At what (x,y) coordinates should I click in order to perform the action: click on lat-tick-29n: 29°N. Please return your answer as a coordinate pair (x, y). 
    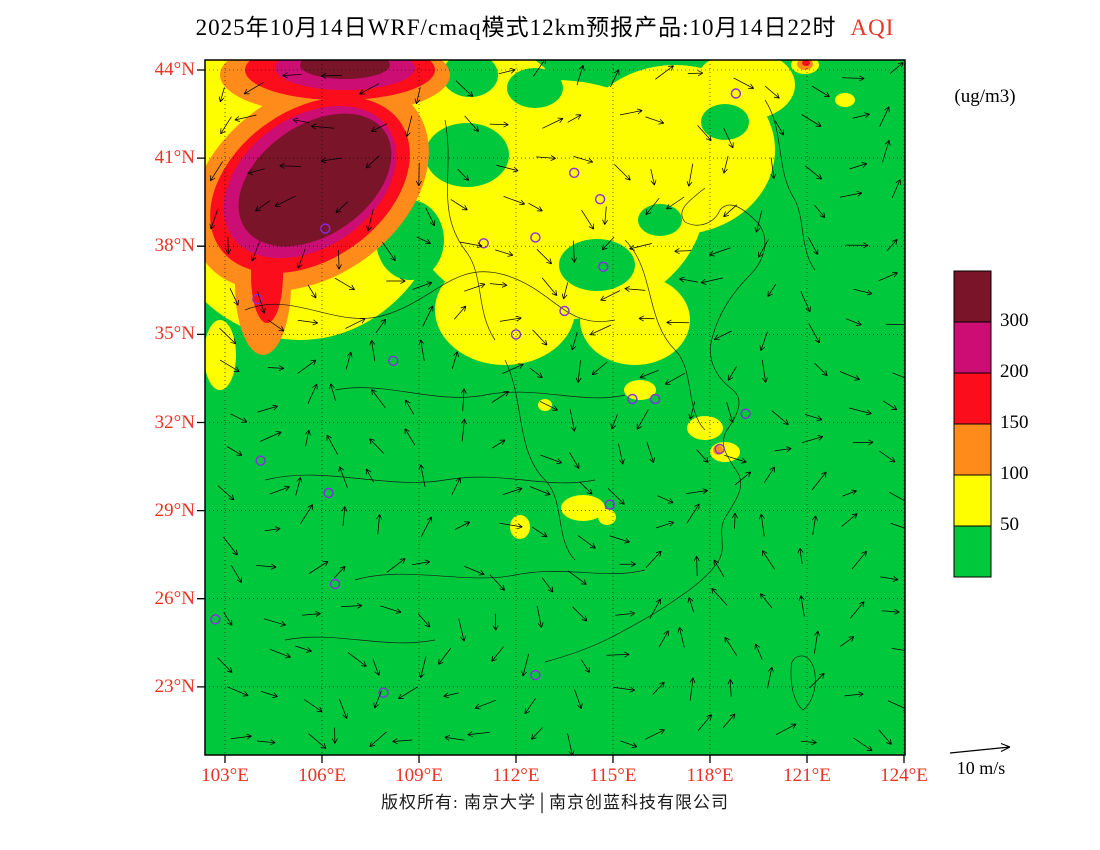
    Looking at the image, I should click on (174, 510).